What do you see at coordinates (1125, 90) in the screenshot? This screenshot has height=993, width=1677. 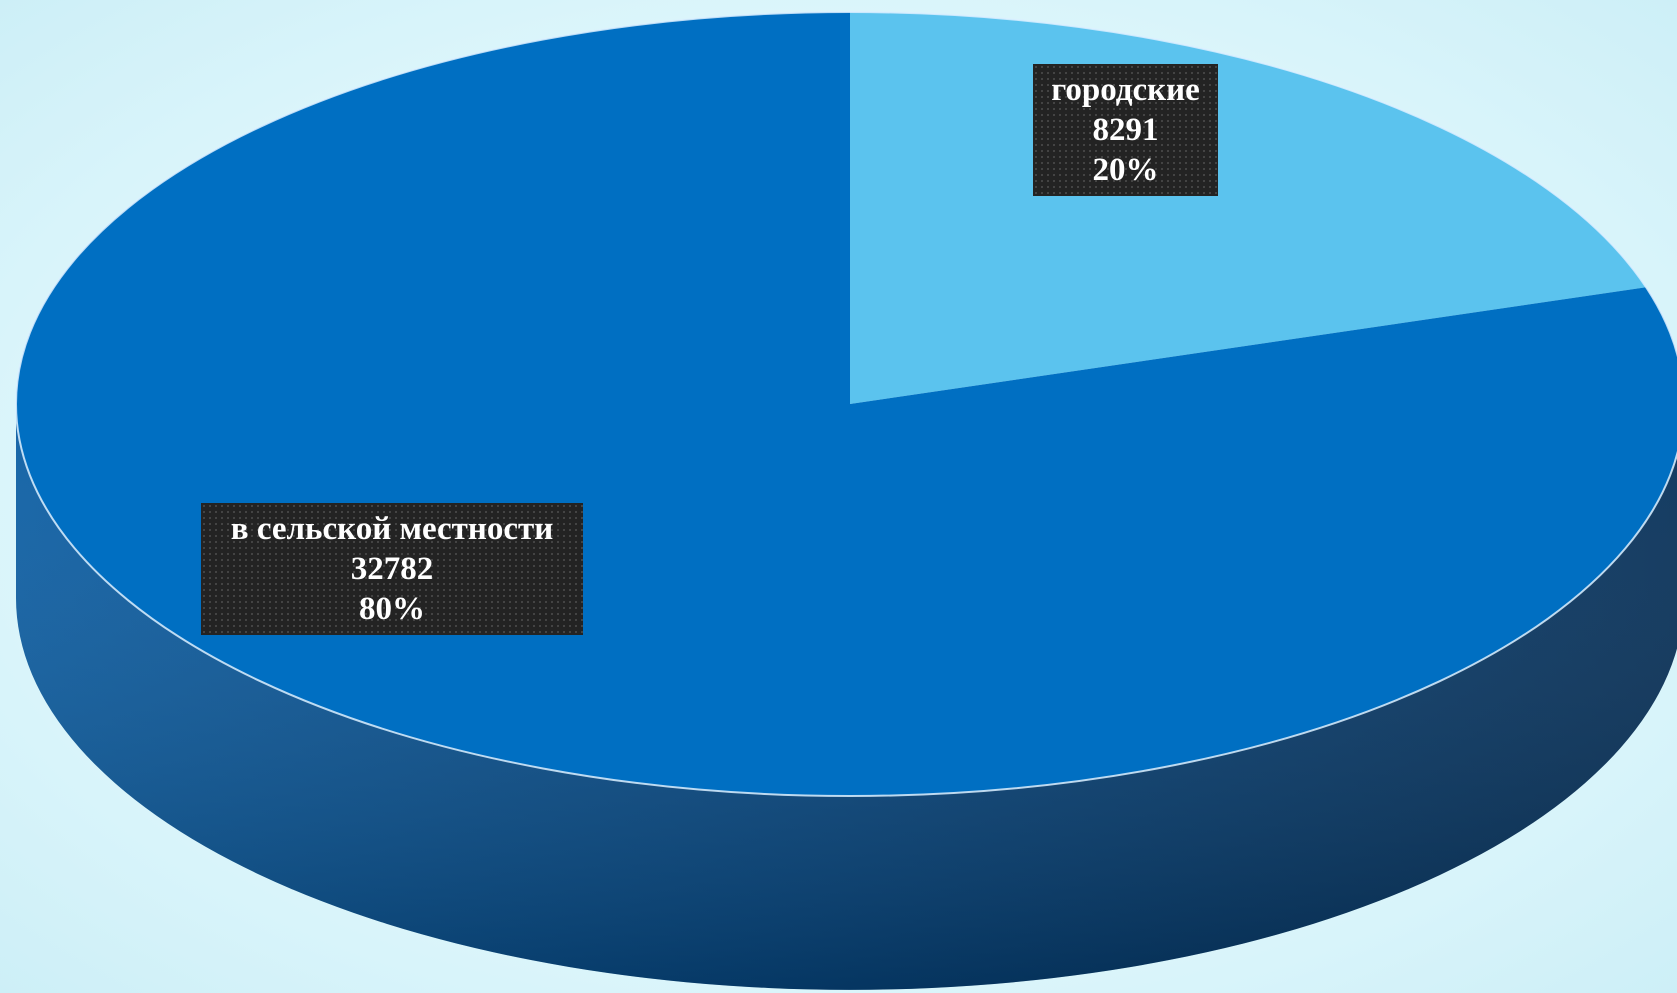 I see `data-label-urban-category: городские` at bounding box center [1125, 90].